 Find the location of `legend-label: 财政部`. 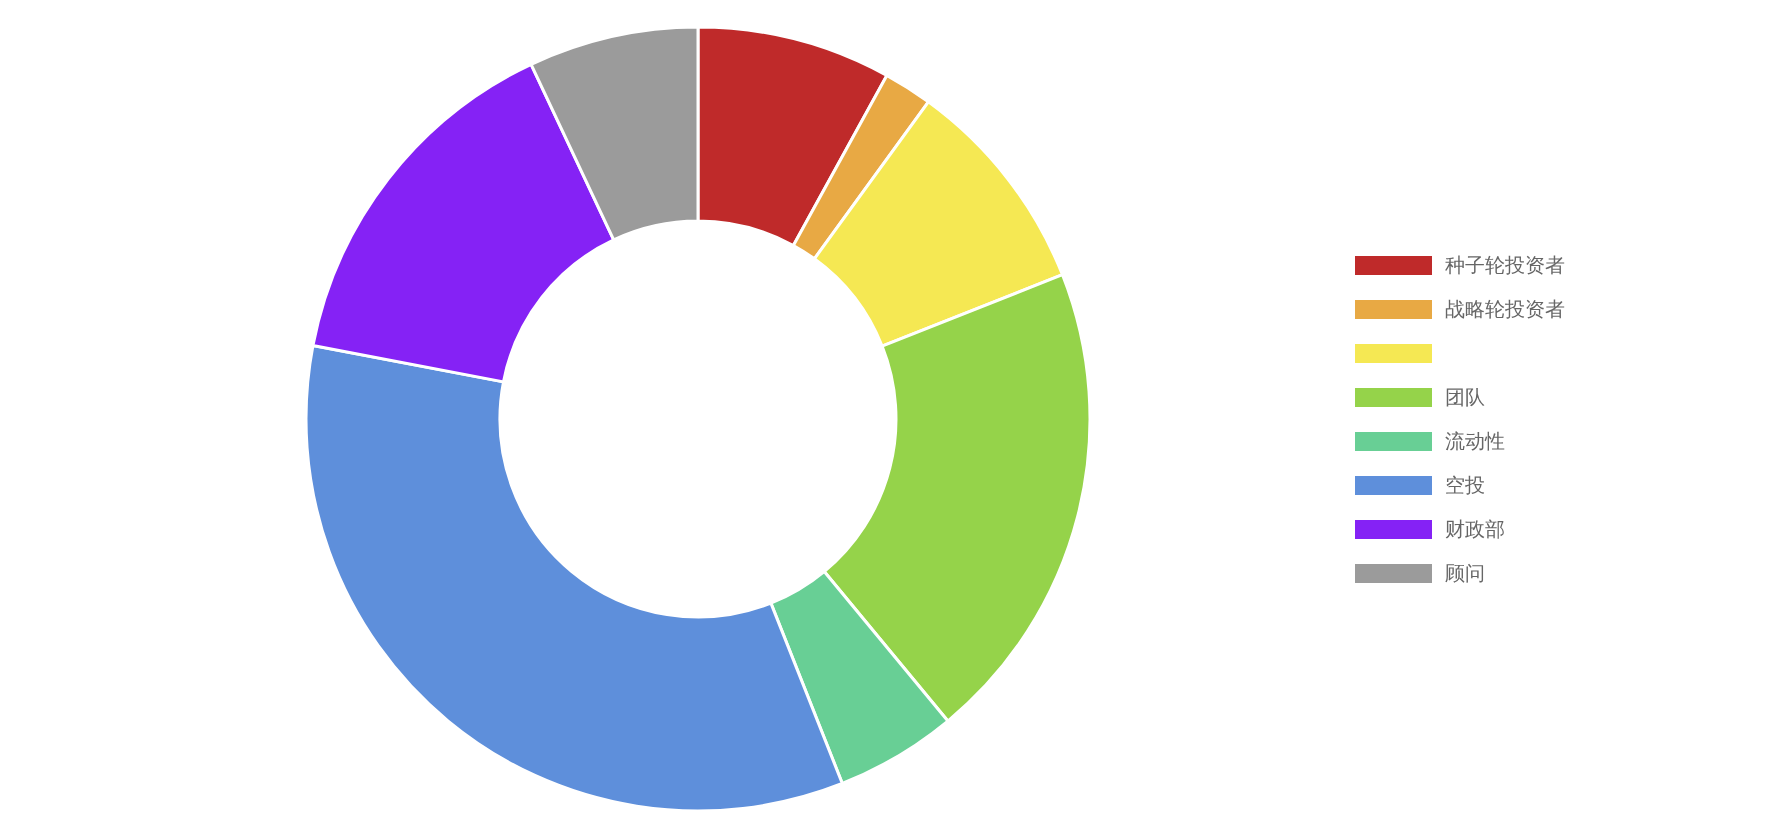

legend-label: 财政部 is located at coordinates (1475, 529).